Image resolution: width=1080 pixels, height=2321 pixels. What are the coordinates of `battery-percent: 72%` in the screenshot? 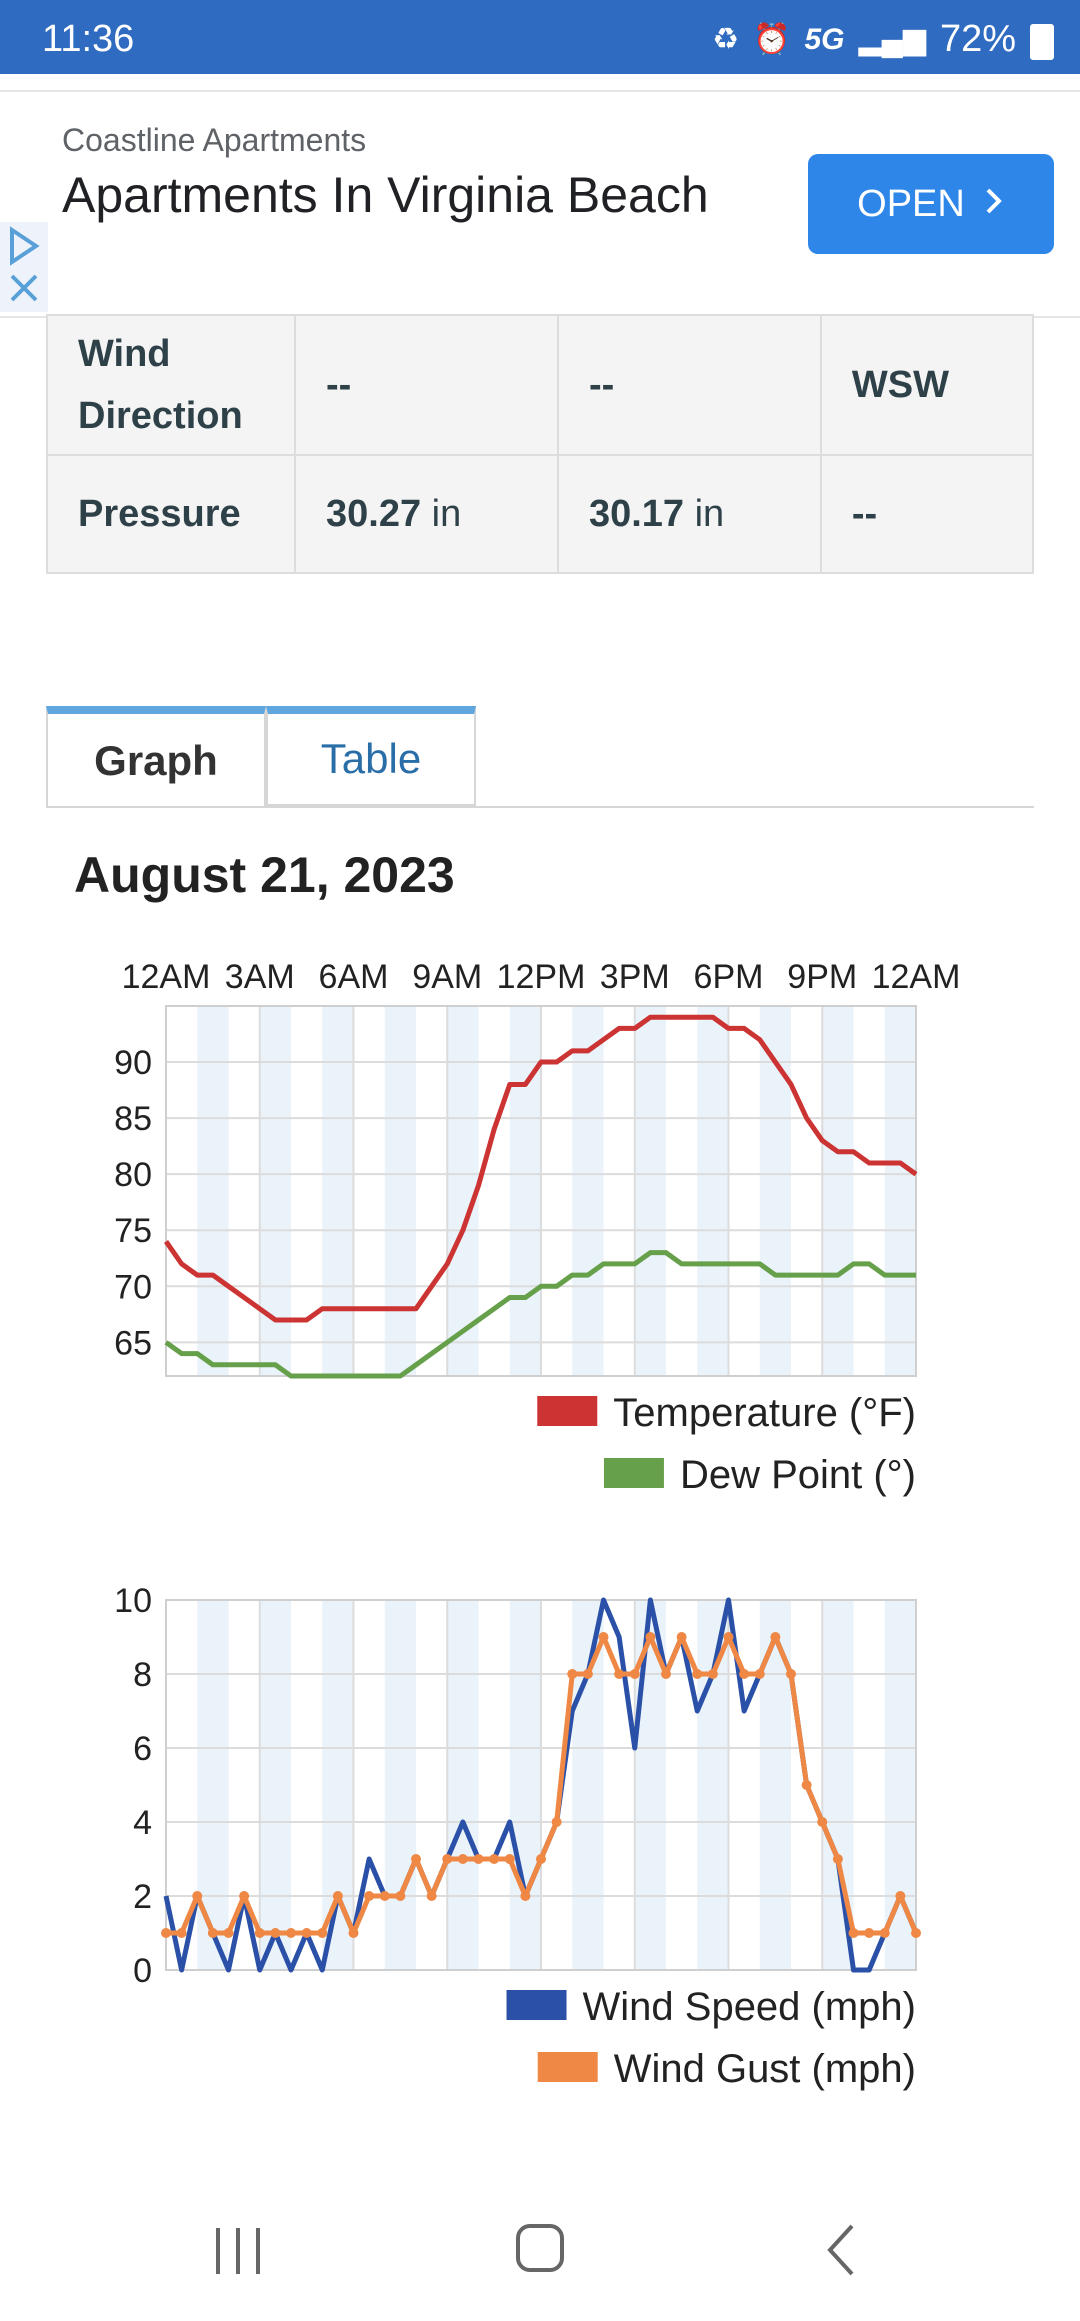 It's located at (977, 39).